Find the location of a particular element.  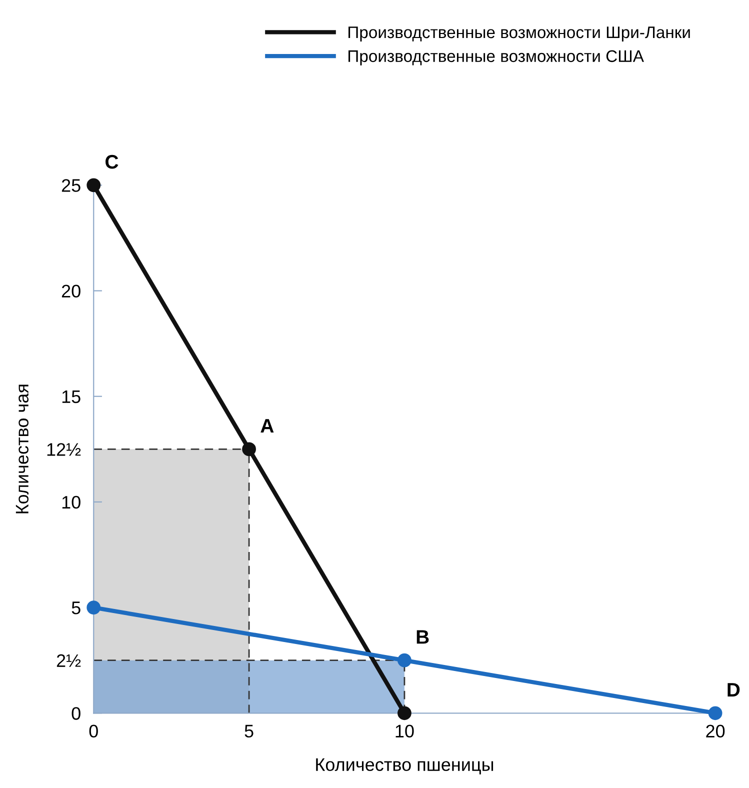

y-tick-label: 20 is located at coordinates (71, 291).